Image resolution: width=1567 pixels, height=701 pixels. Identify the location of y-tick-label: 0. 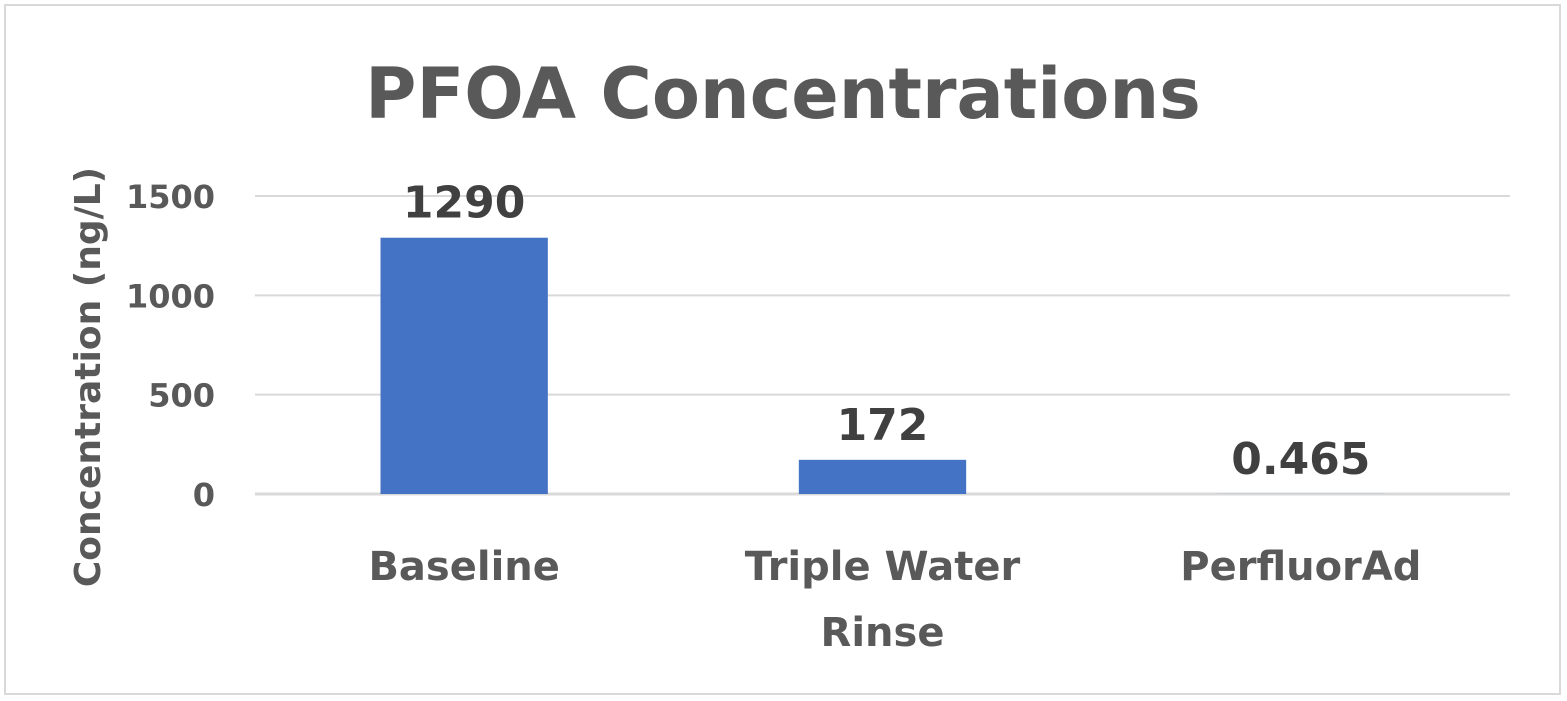
(204, 495).